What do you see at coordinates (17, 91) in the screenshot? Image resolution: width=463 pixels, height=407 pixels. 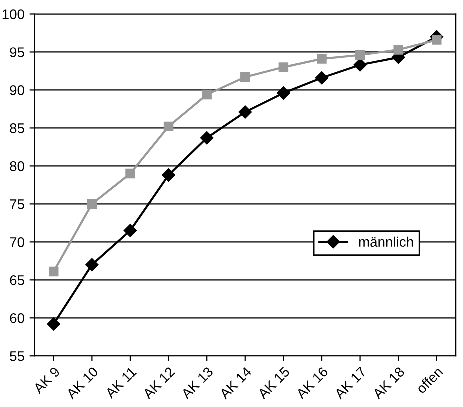 I see `y-tick-label: 90` at bounding box center [17, 91].